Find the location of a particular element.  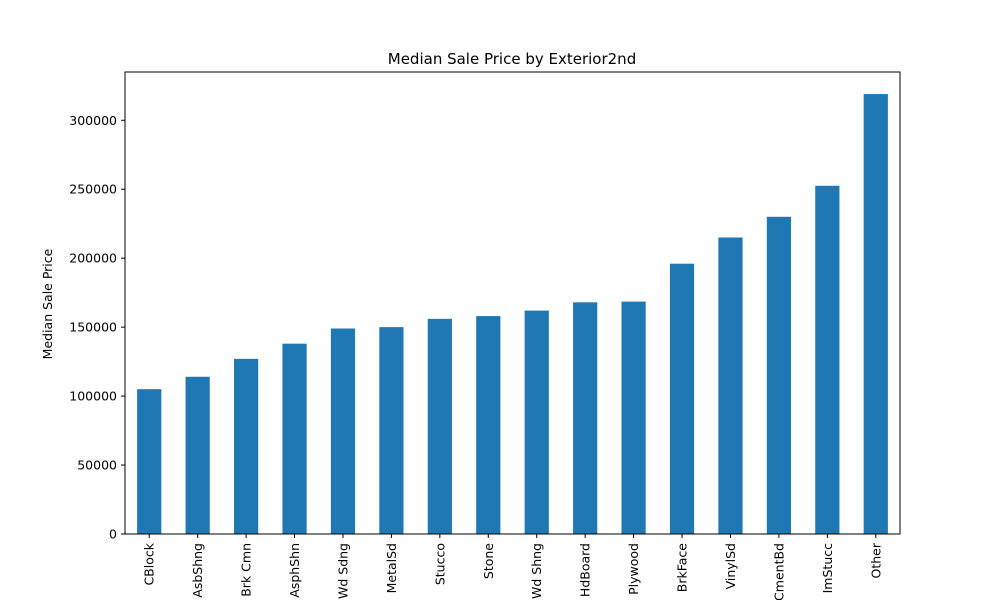

y-axis-ticks: 0 50000 100000 150000 200000 250000 300000 is located at coordinates (97, 327).